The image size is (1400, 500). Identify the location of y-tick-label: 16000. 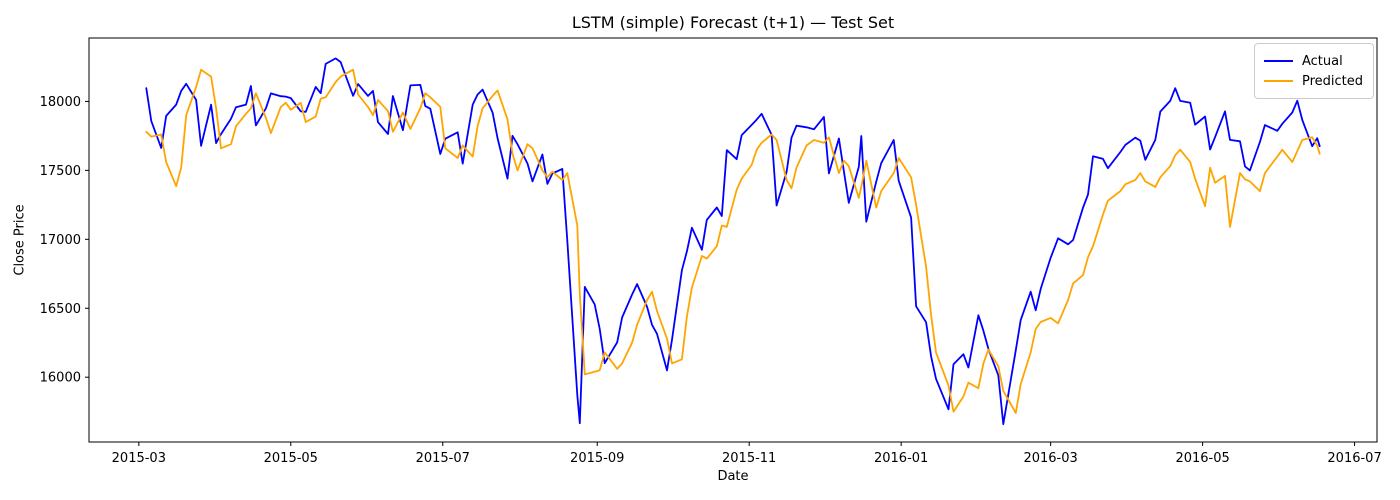
(60, 378).